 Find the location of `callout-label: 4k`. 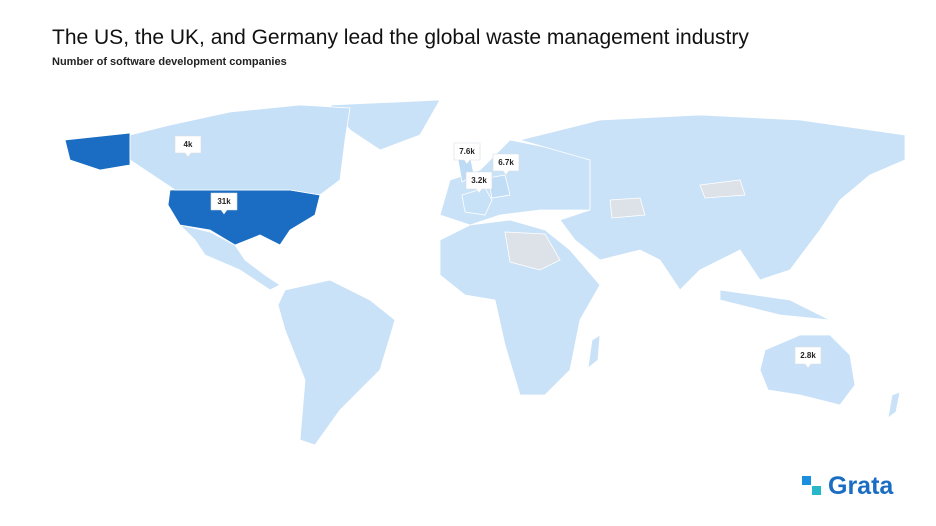

callout-label: 4k is located at coordinates (188, 144).